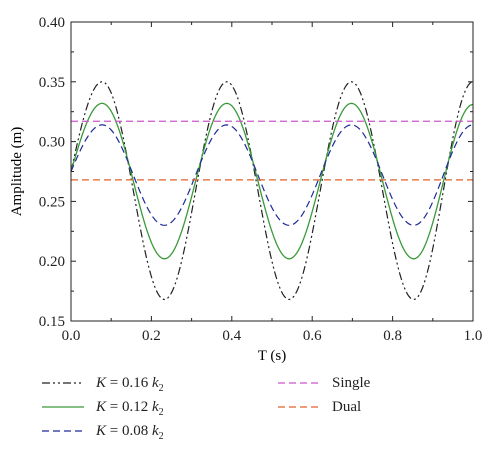 This screenshot has width=500, height=452. Describe the element at coordinates (347, 407) in the screenshot. I see `legend-label: Dual` at that location.